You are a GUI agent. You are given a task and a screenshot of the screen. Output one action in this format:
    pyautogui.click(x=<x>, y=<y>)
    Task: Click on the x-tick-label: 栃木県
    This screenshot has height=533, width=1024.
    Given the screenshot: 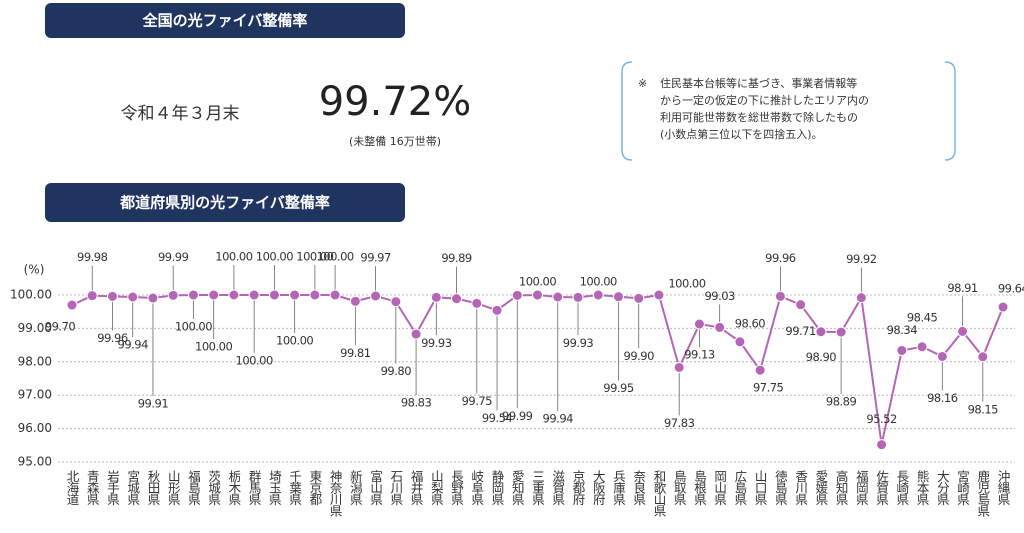 What is the action you would take?
    pyautogui.click(x=233, y=487)
    